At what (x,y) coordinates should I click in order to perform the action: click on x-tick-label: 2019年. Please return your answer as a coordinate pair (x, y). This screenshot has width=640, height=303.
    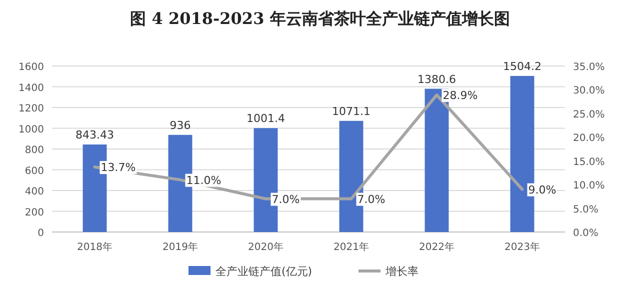
    Looking at the image, I should click on (180, 247).